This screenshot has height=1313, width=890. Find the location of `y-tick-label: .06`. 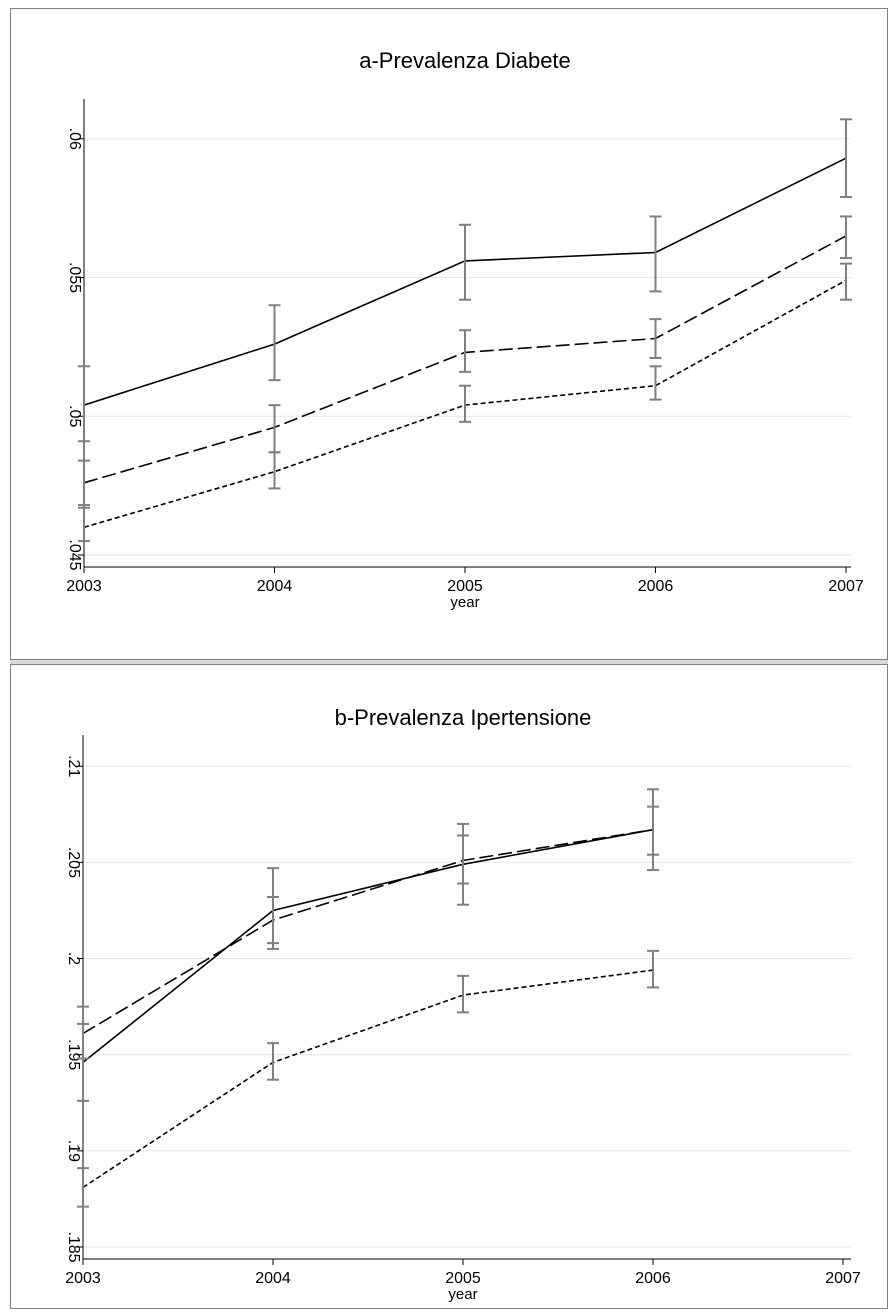

y-tick-label: .06 is located at coordinates (74, 139).